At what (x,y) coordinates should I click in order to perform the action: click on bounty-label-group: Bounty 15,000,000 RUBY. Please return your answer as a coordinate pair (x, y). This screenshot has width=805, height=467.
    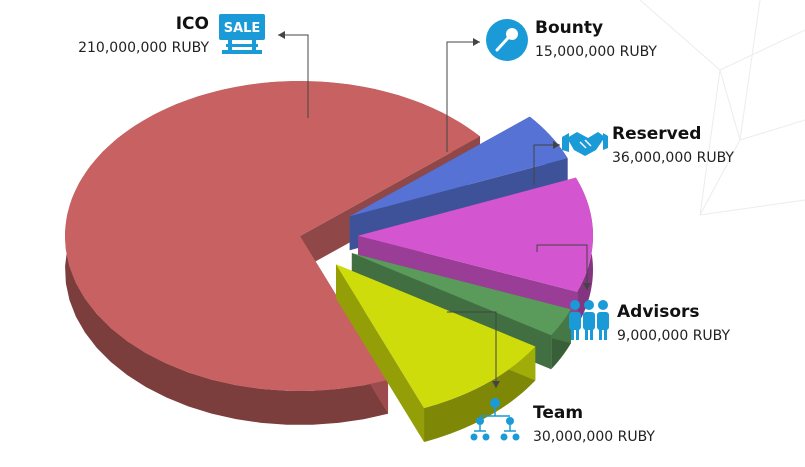
    Looking at the image, I should click on (571, 39).